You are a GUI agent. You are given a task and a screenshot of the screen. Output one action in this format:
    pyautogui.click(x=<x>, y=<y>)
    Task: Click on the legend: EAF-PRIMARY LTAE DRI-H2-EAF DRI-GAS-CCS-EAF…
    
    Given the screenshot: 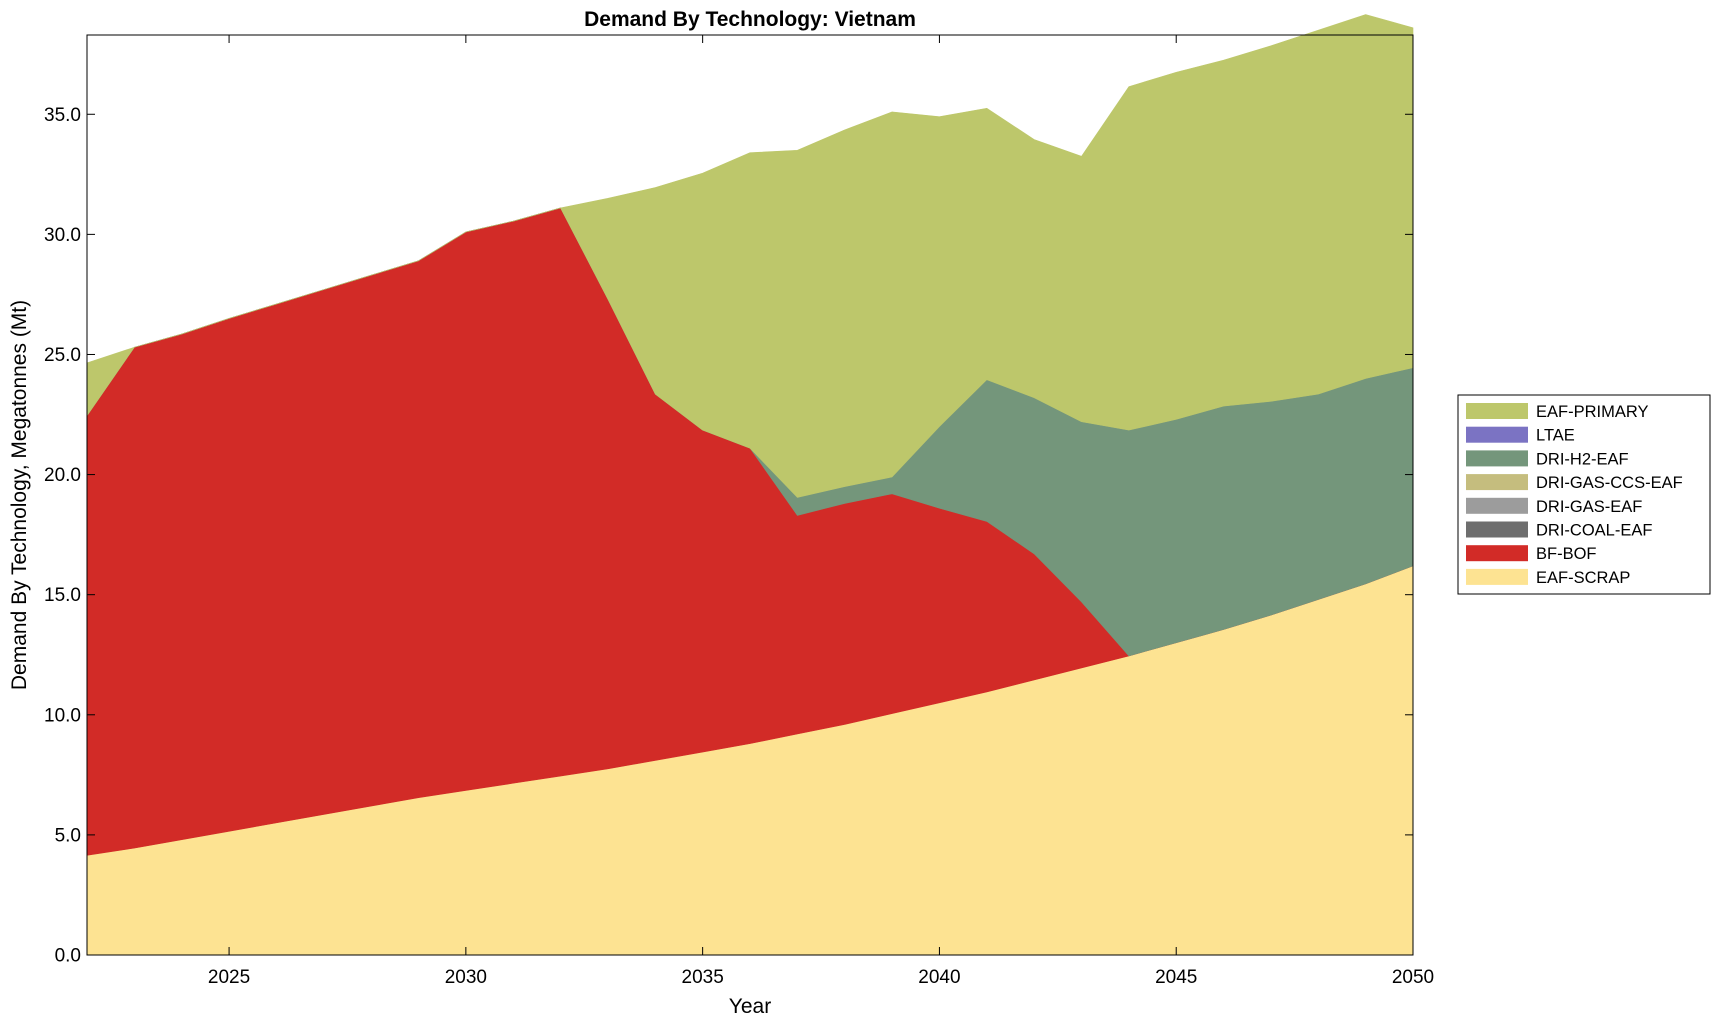 What is the action you would take?
    pyautogui.click(x=1584, y=494)
    